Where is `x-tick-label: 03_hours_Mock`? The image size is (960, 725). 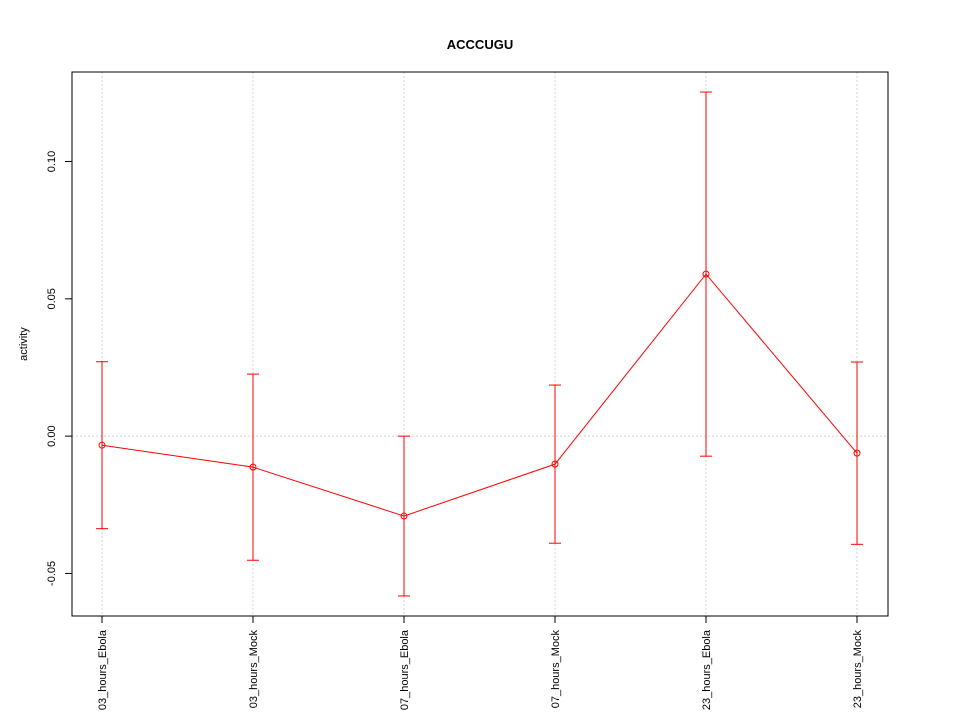
x-tick-label: 03_hours_Mock is located at coordinates (254, 669).